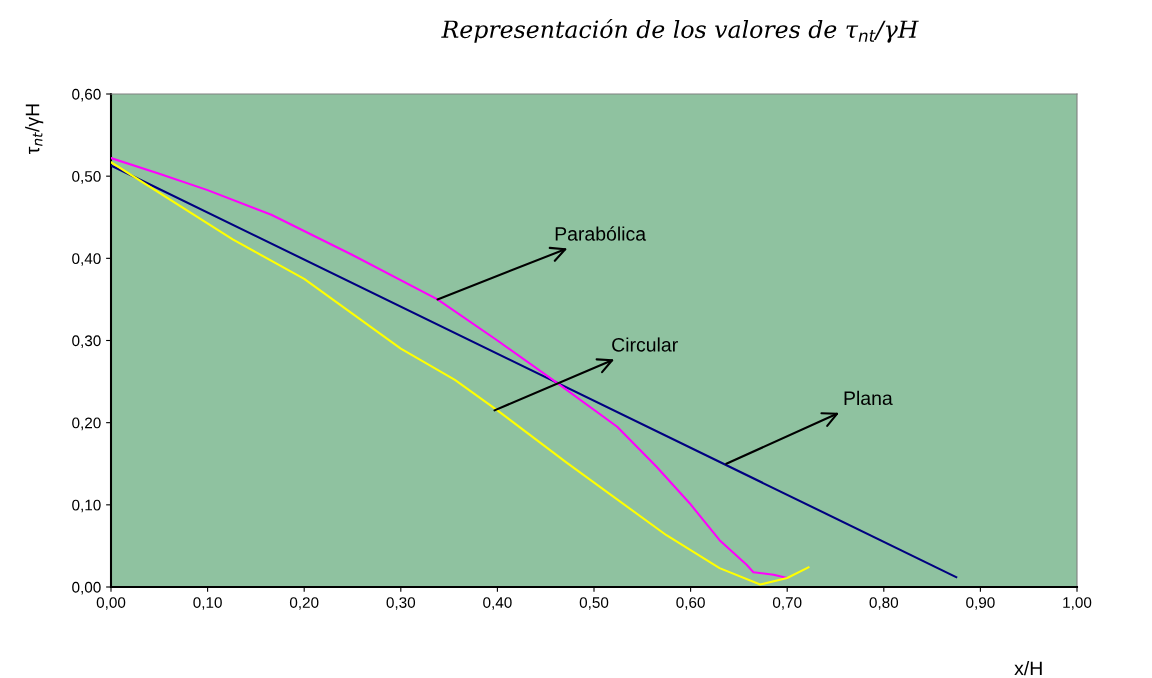  What do you see at coordinates (86, 341) in the screenshot?
I see `y-tick-label: 0,30` at bounding box center [86, 341].